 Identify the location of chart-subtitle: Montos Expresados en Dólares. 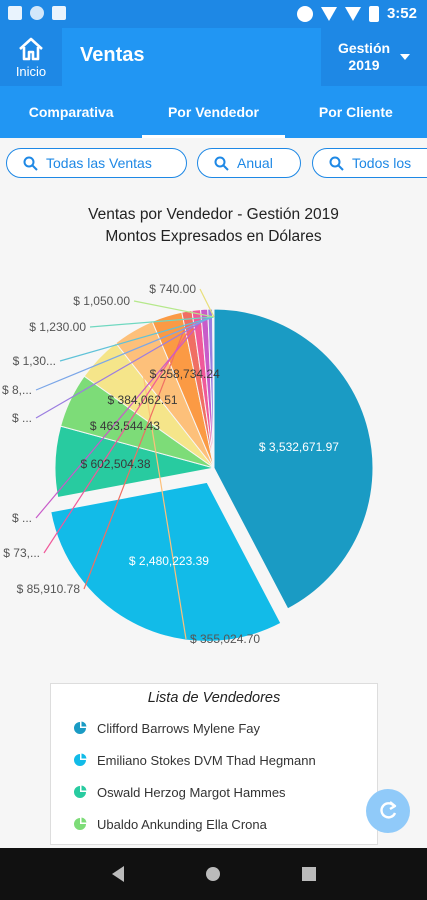
(213, 236).